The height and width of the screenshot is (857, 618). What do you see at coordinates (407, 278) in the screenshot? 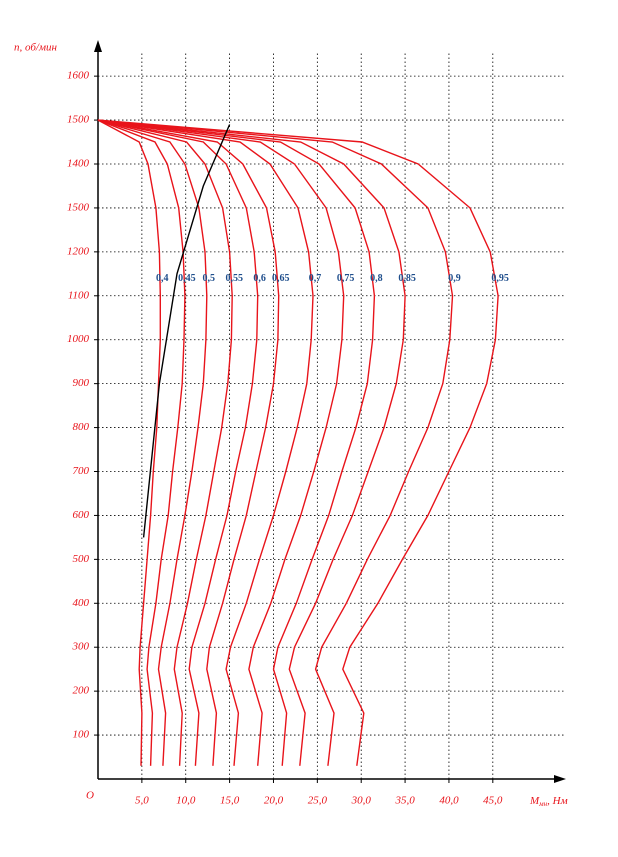
I see `series-label: 0,85` at bounding box center [407, 278].